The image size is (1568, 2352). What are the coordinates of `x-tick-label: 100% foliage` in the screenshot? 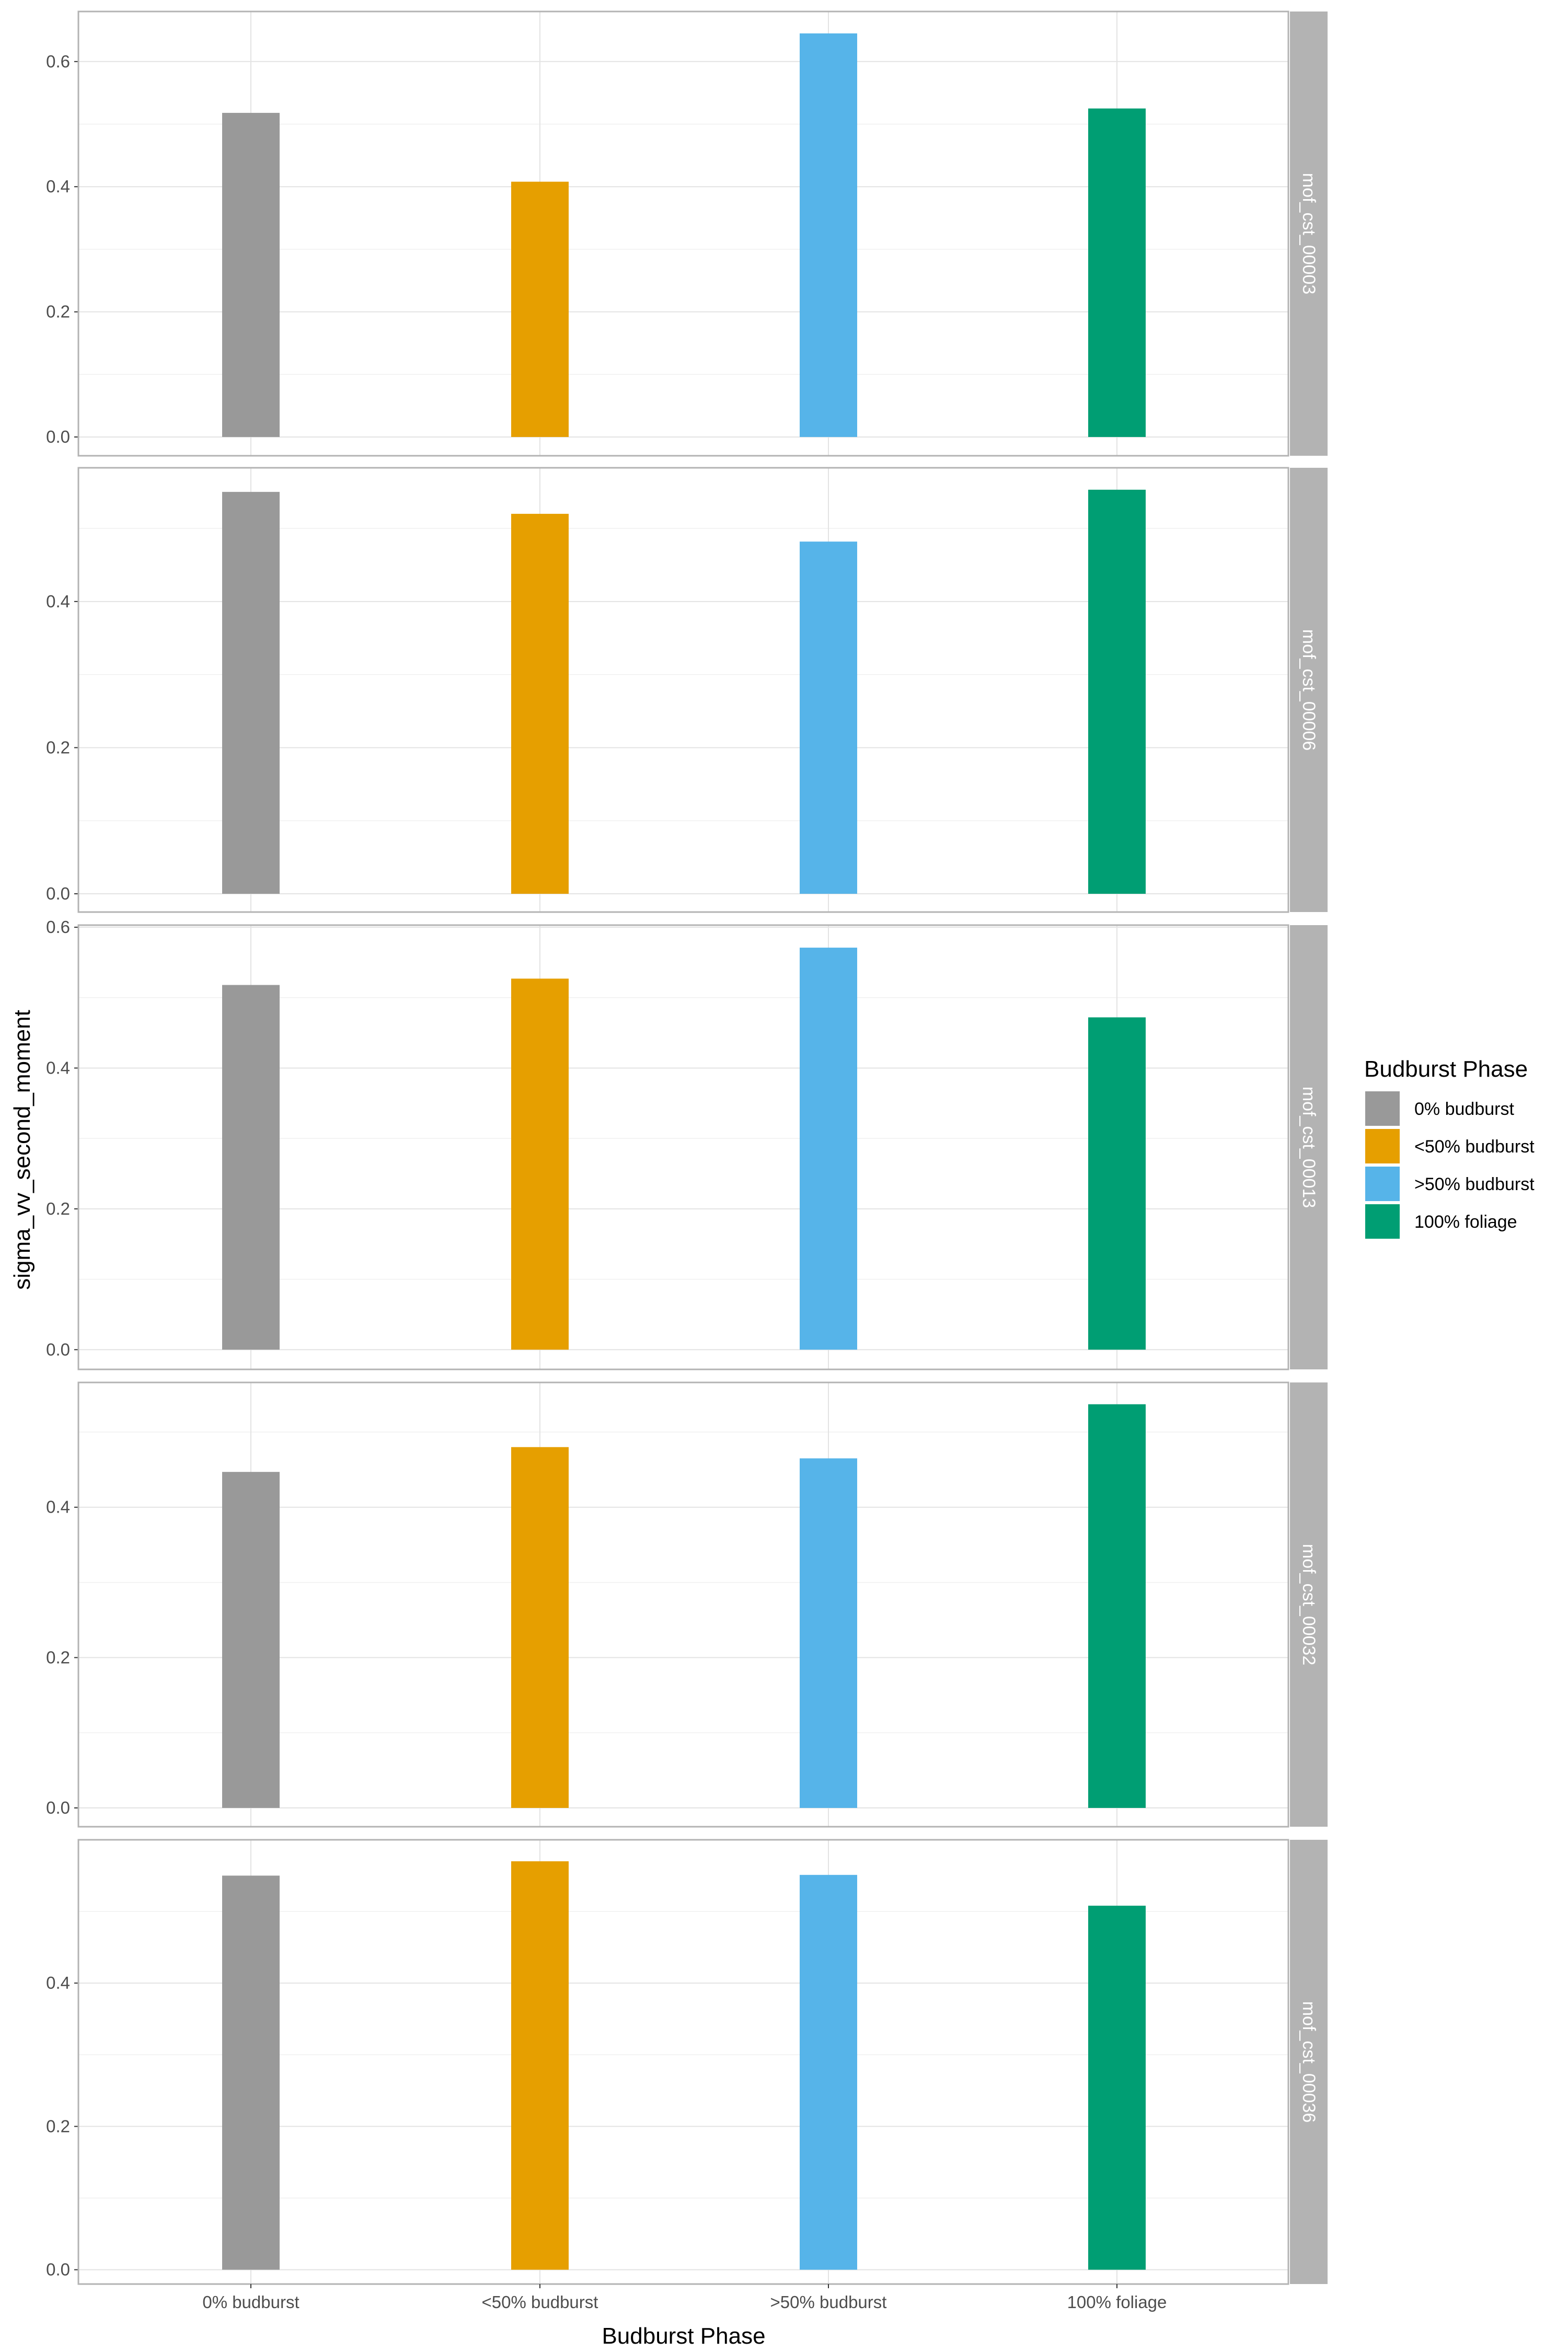 It's located at (1117, 2302).